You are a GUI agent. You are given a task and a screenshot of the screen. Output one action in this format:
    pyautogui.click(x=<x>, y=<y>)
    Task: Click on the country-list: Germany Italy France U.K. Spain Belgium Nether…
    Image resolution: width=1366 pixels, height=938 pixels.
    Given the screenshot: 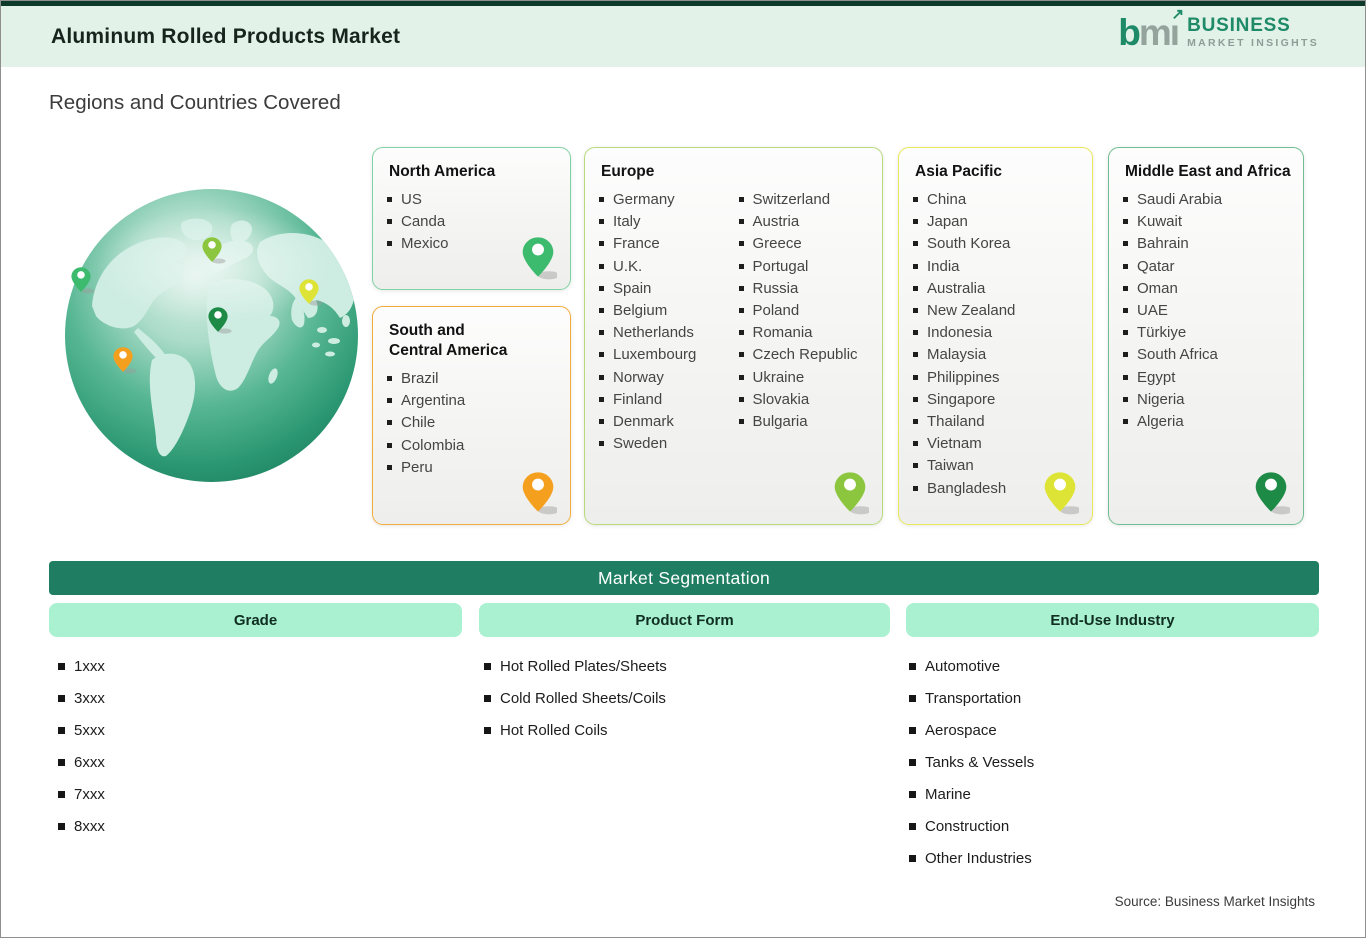 What is the action you would take?
    pyautogui.click(x=668, y=322)
    